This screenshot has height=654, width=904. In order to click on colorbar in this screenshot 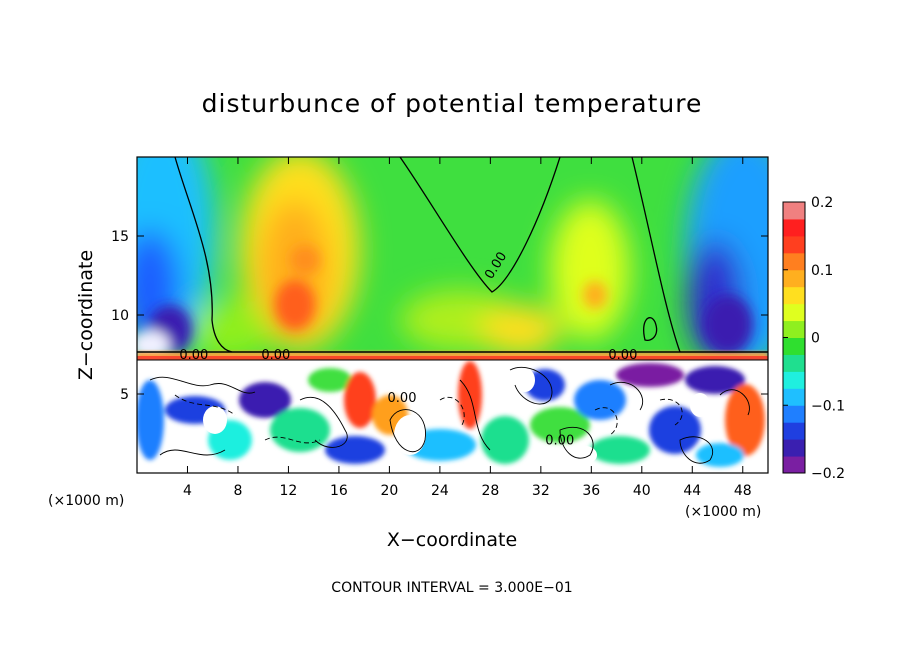, I will do `click(794, 338)`.